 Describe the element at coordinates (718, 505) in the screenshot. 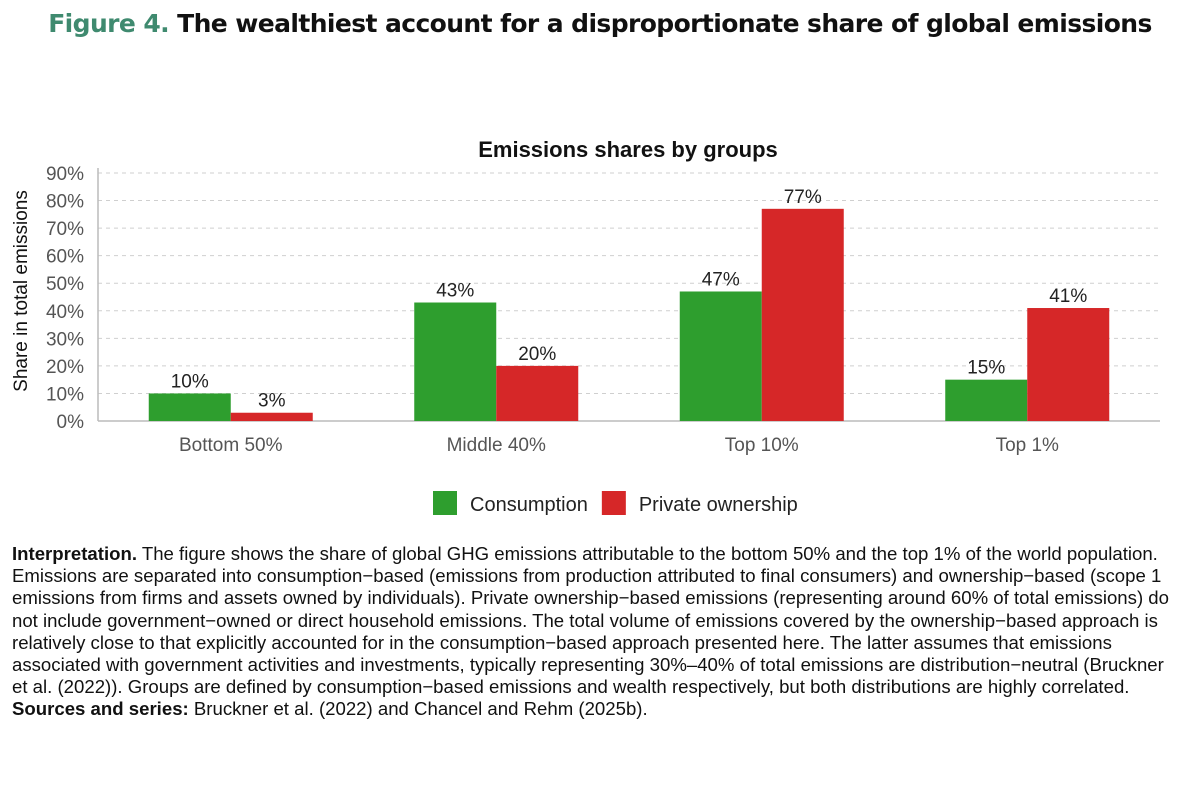

I see `legend-label: Private ownership` at that location.